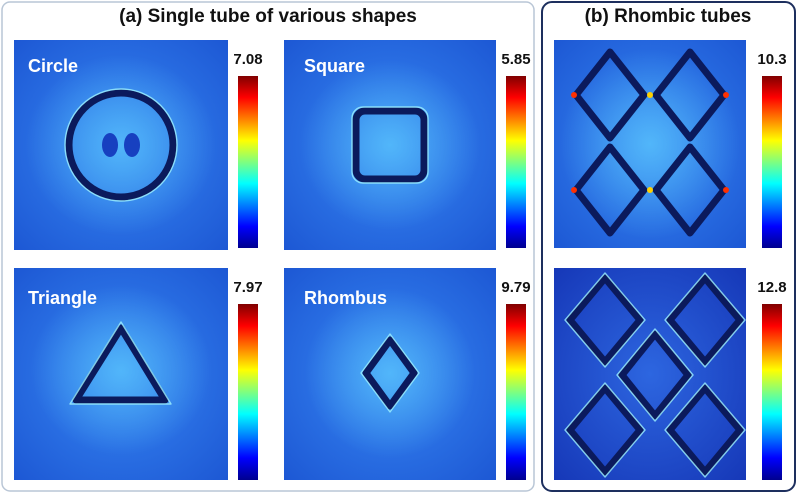 The height and width of the screenshot is (493, 800). I want to click on map-circle, so click(121, 145).